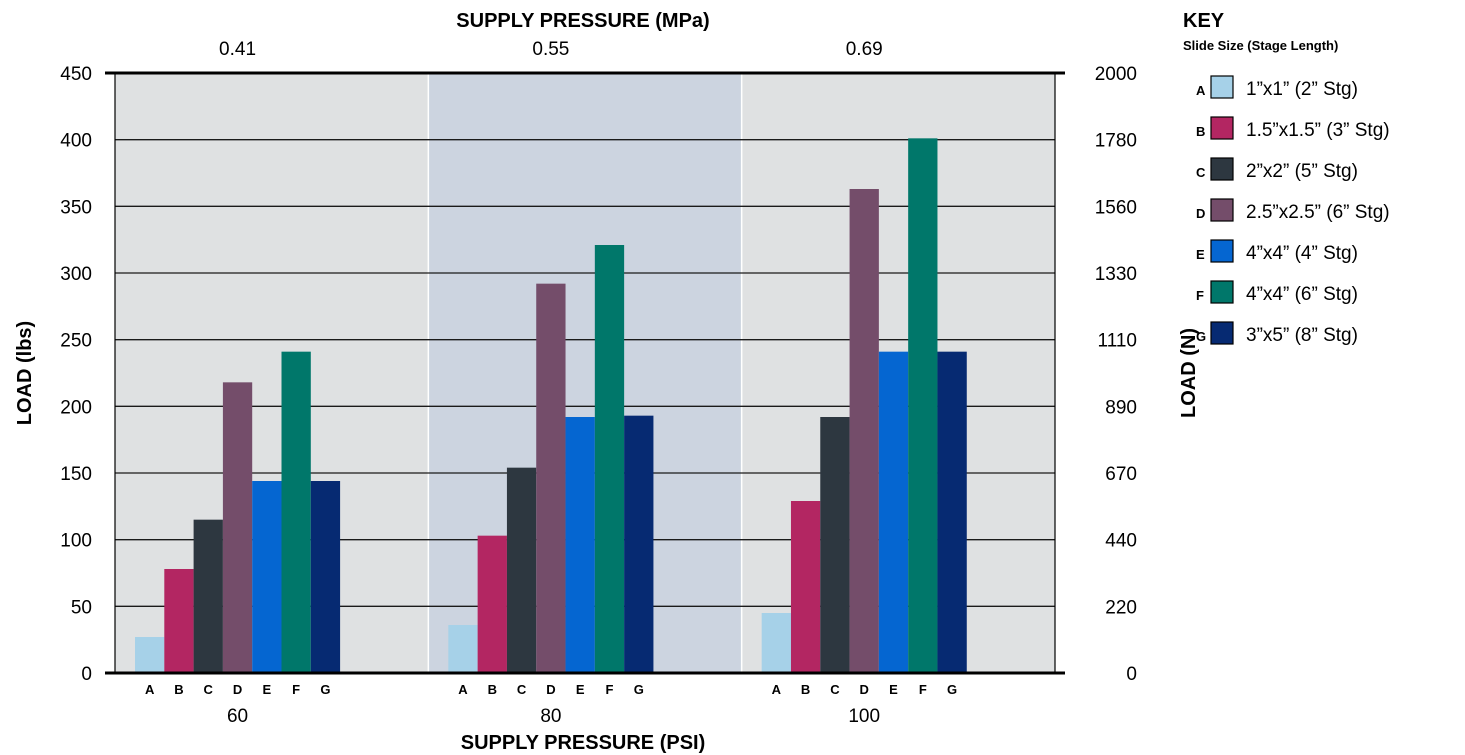 Image resolution: width=1465 pixels, height=755 pixels. I want to click on legend-letter: A, so click(1201, 90).